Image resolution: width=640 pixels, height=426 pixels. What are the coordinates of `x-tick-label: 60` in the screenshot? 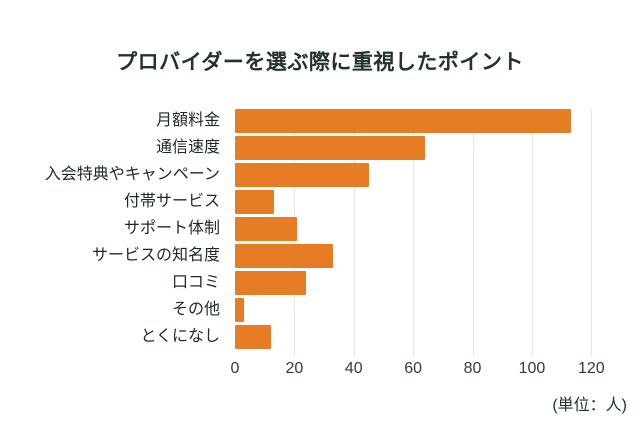 It's located at (413, 368).